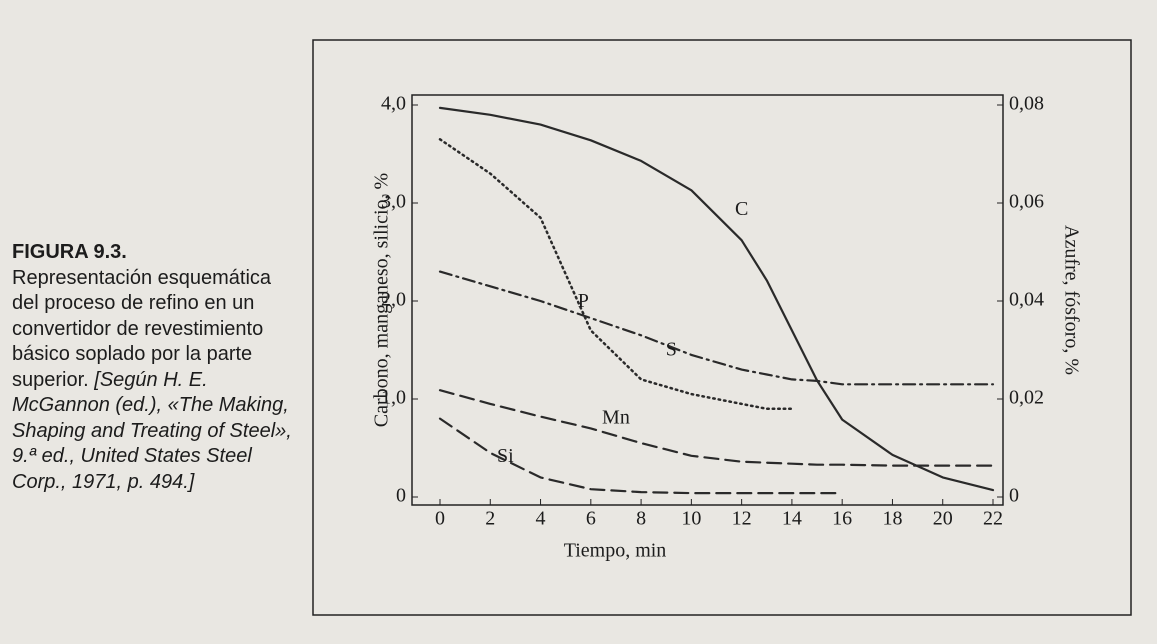 Image resolution: width=1157 pixels, height=644 pixels. What do you see at coordinates (541, 519) in the screenshot?
I see `x-tick-label: 4` at bounding box center [541, 519].